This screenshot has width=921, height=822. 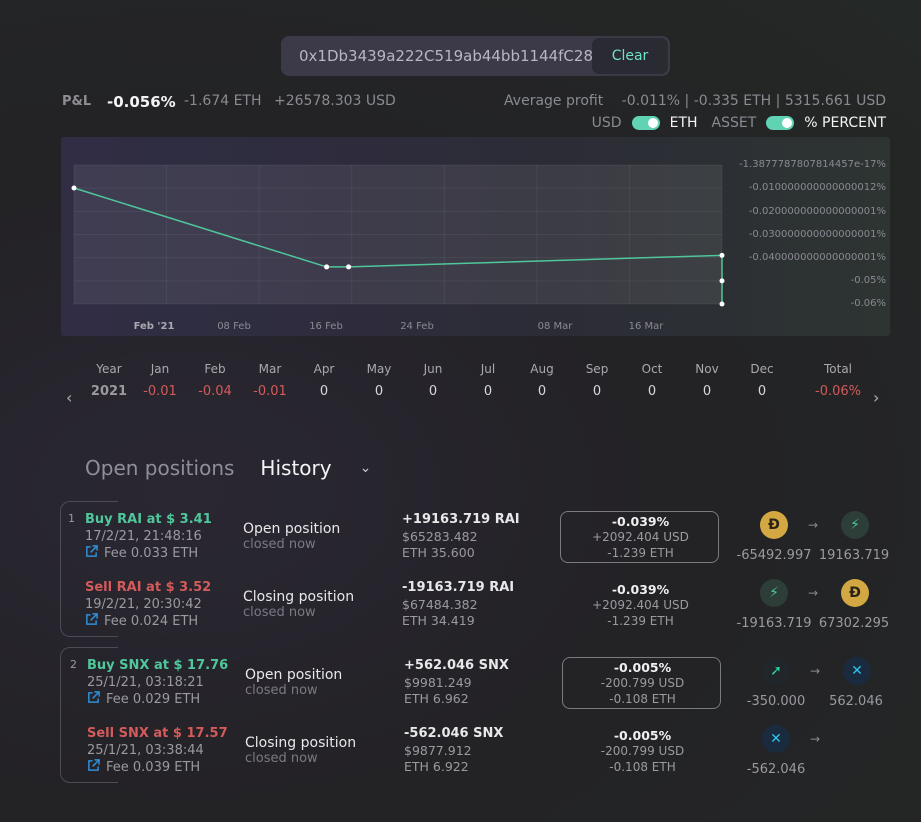 I want to click on tab-open-positions: Open positions, so click(x=160, y=468).